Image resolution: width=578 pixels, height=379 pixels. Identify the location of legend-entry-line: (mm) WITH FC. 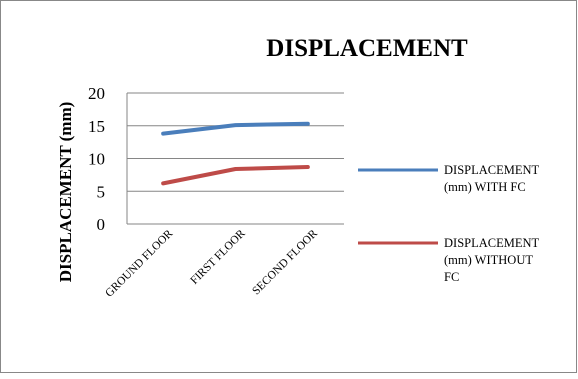
(485, 187).